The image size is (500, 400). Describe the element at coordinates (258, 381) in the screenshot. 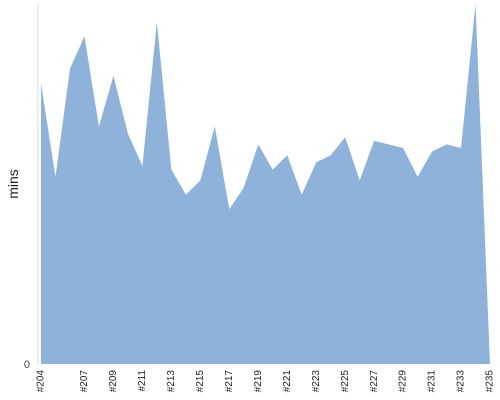

I see `x-tick-label: #219` at that location.